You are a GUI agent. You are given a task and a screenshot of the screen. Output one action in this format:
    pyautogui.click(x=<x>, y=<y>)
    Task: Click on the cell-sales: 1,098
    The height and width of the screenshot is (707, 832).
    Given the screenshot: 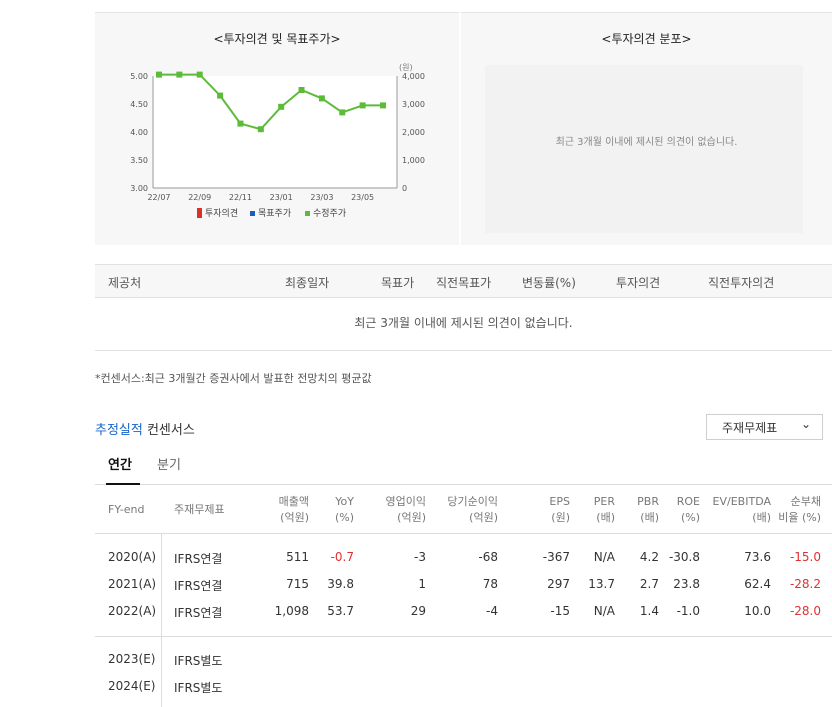 What is the action you would take?
    pyautogui.click(x=291, y=611)
    